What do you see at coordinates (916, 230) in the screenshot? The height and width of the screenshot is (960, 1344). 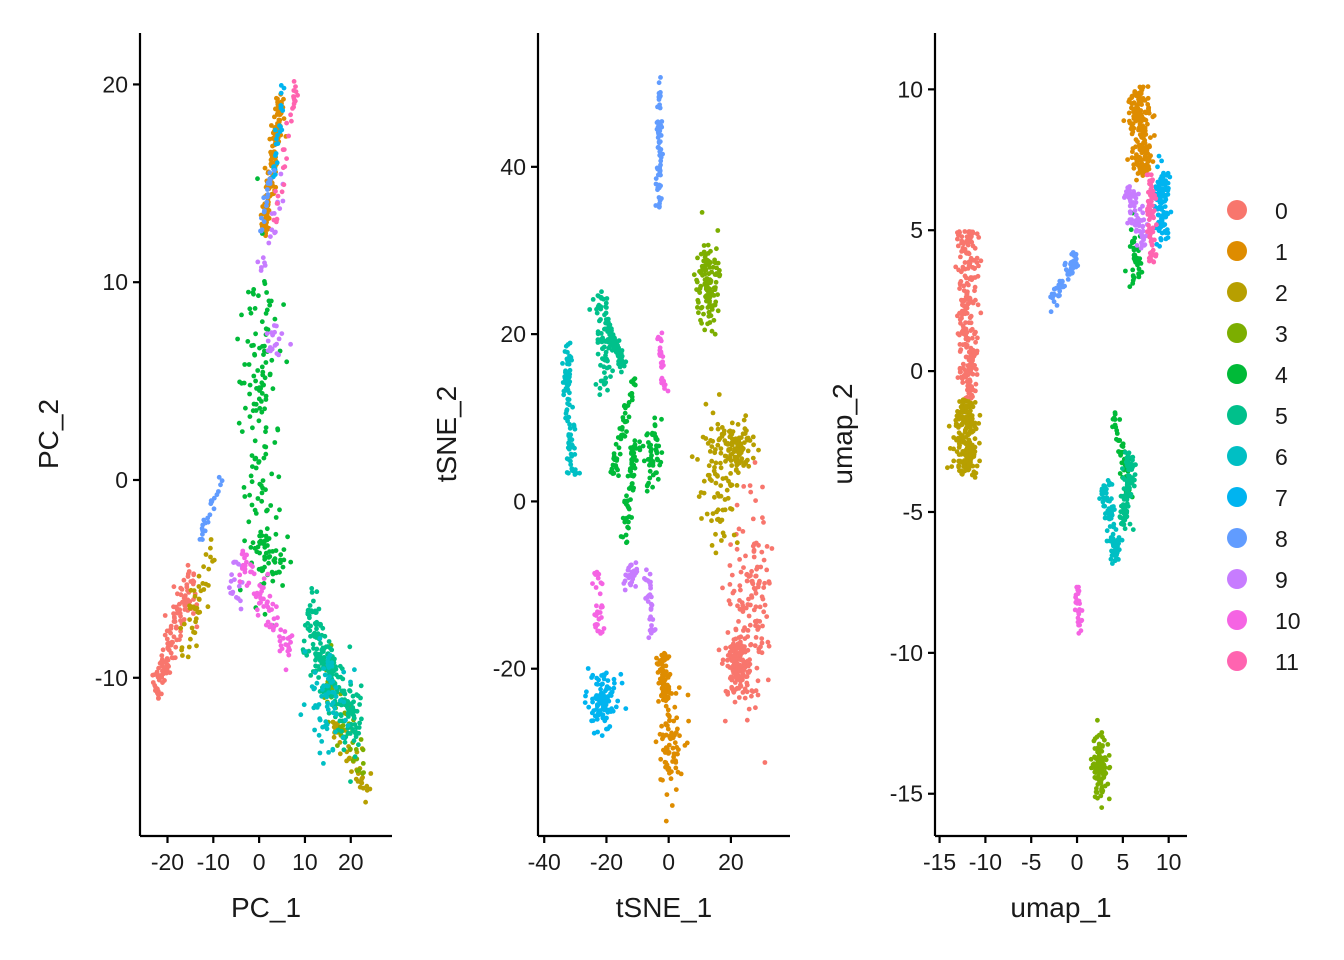 I see `umap-y-tick-label: 5` at bounding box center [916, 230].